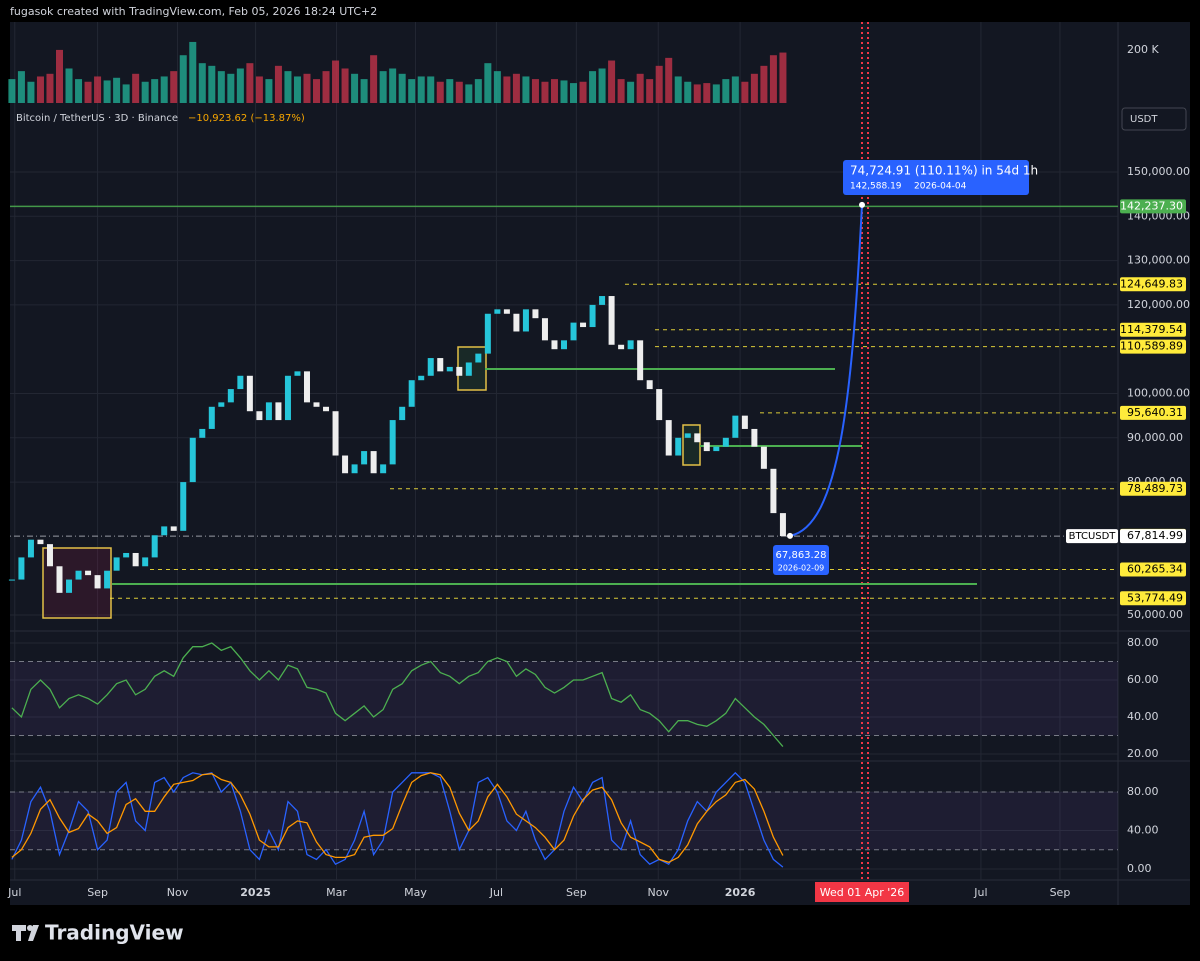 The height and width of the screenshot is (961, 1200). What do you see at coordinates (826, 370) in the screenshot?
I see `projection-curve` at bounding box center [826, 370].